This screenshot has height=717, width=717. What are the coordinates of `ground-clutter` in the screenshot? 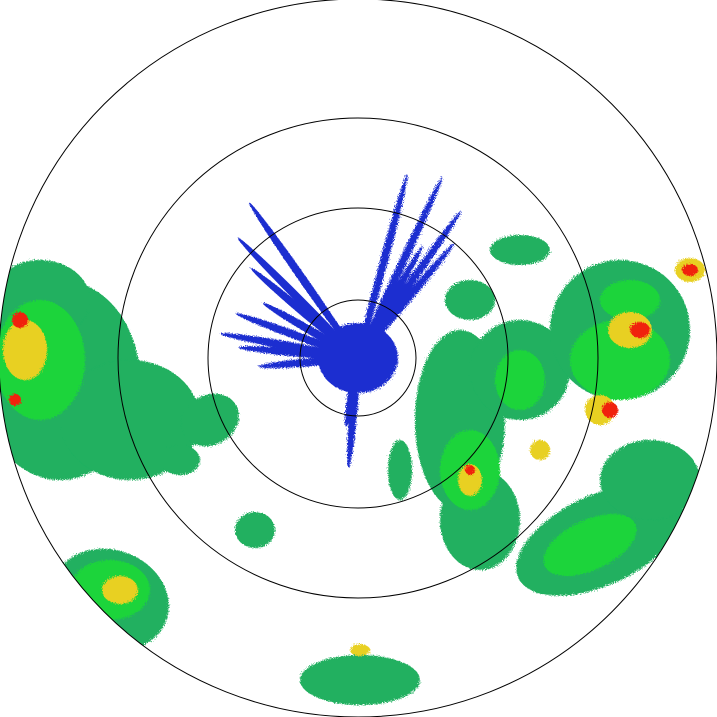 It's located at (358, 358).